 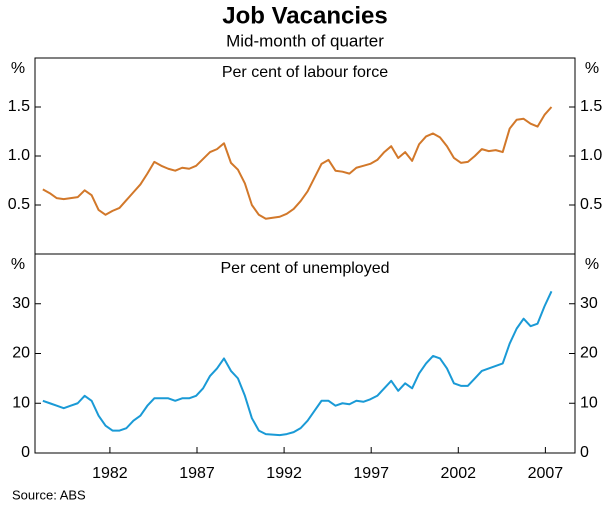 I want to click on x-tick-label: 1982, so click(x=110, y=473).